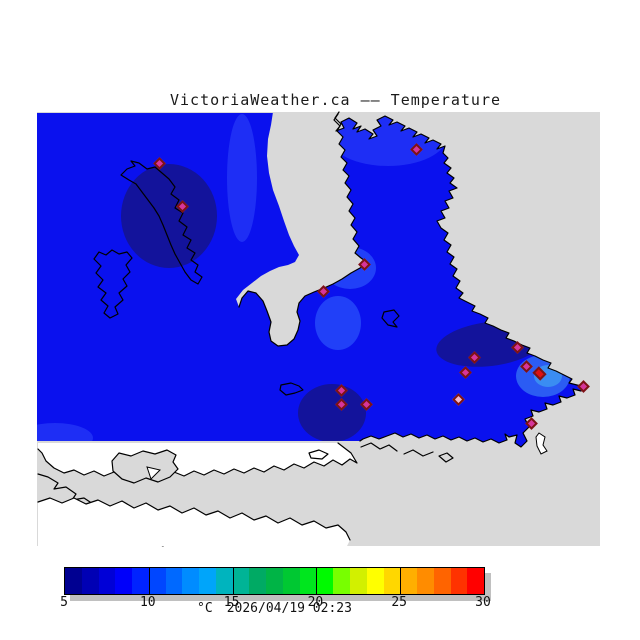 Image resolution: width=640 pixels, height=640 pixels. Describe the element at coordinates (390, 318) in the screenshot. I see `islet-outline-coal` at that location.